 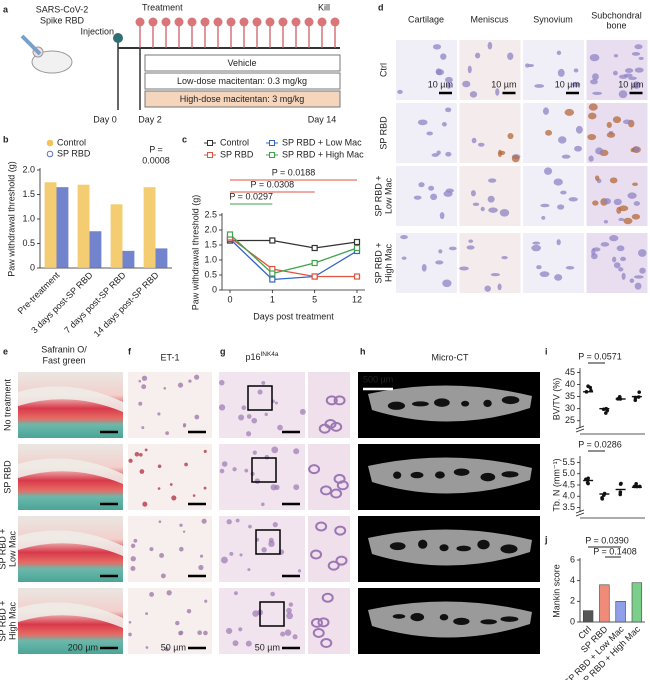 What do you see at coordinates (32, 267) in the screenshot?
I see `y-tick-label: 0` at bounding box center [32, 267].